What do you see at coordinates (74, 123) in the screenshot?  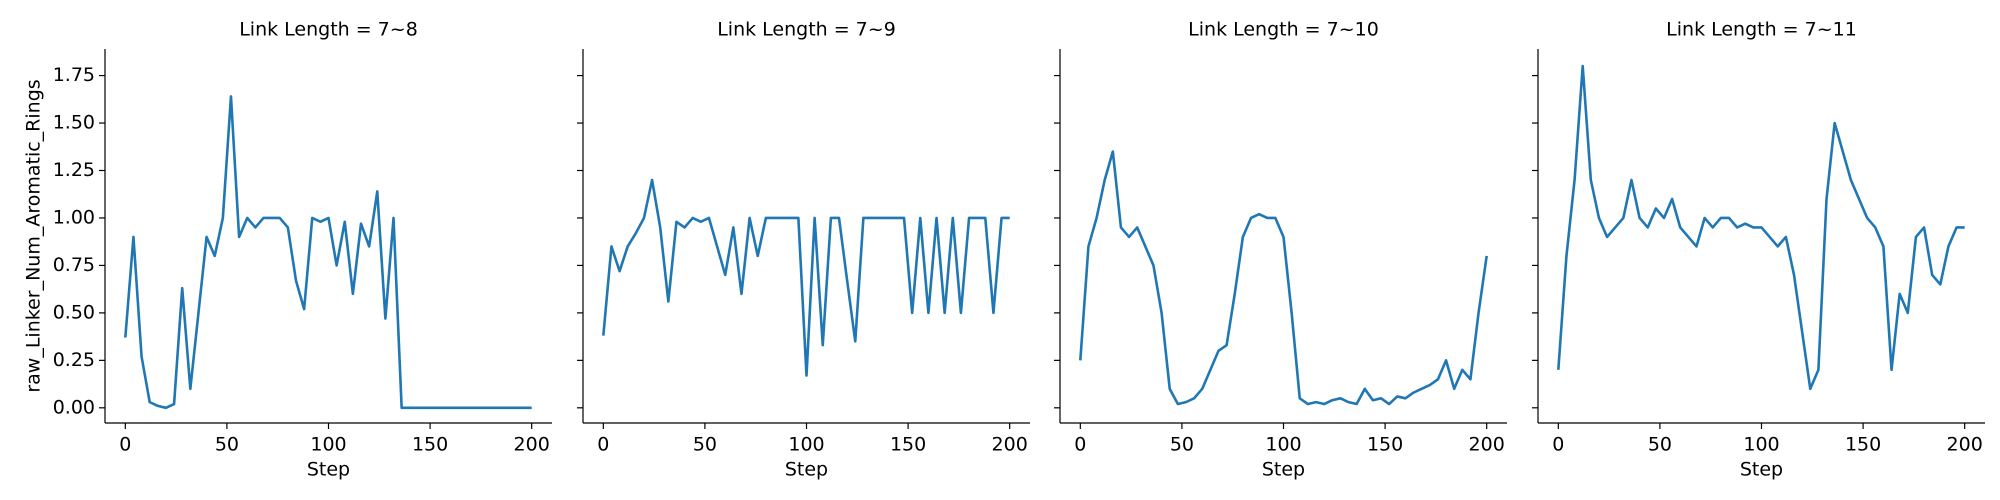 I see `y-tick-label: 1.50` at bounding box center [74, 123].